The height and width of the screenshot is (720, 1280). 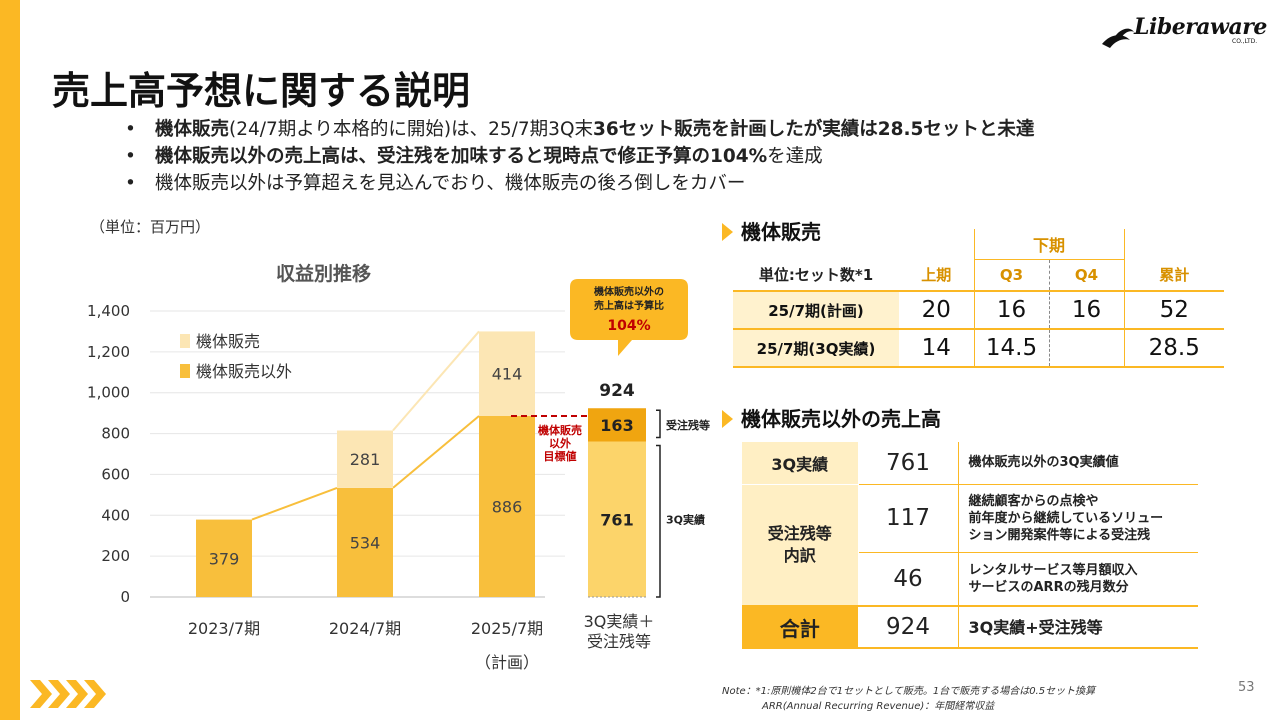 What do you see at coordinates (629, 291) in the screenshot?
I see `callout-text: 機体販売以外の` at bounding box center [629, 291].